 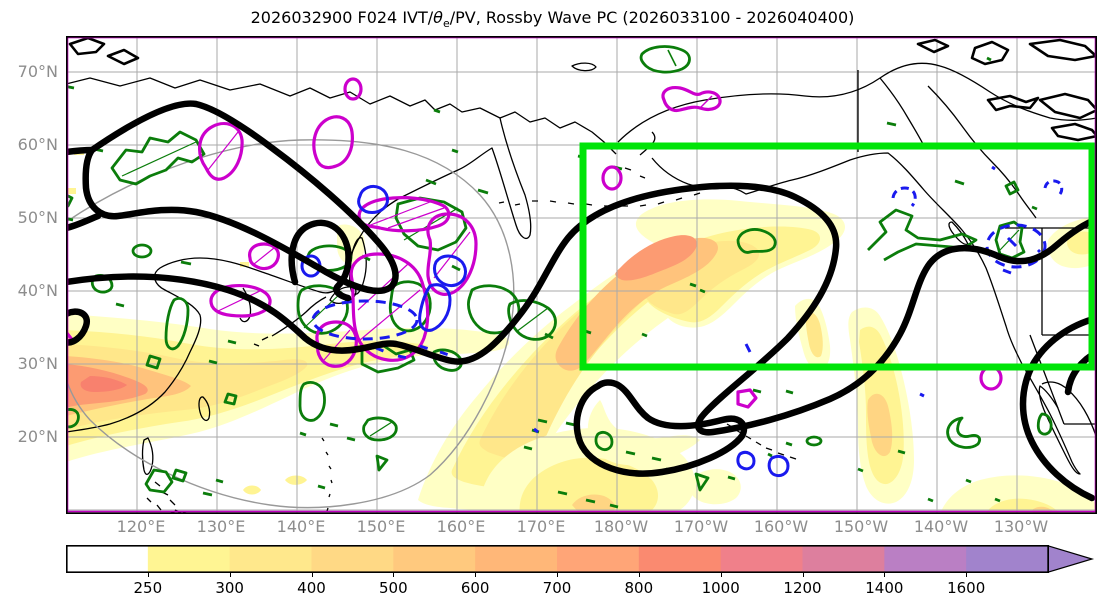 I want to click on lon-tick-label: 140°E, so click(x=301, y=526).